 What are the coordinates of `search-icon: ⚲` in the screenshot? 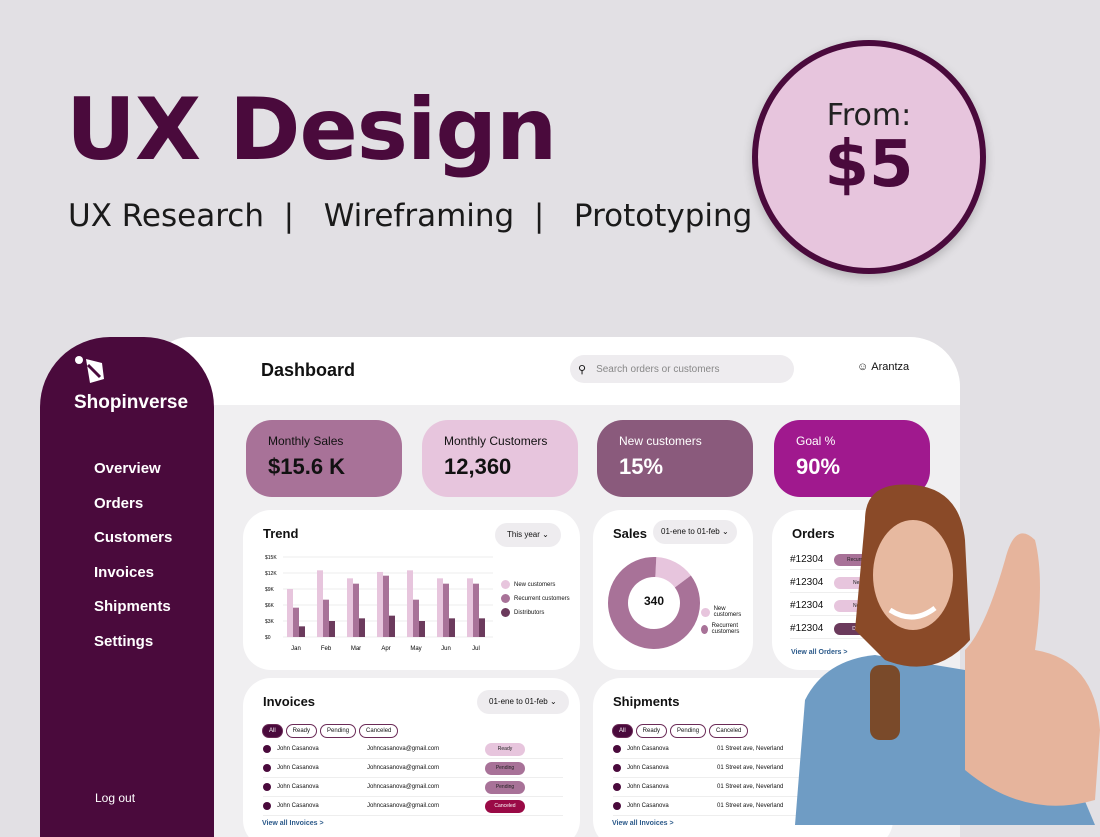 It's located at (582, 369).